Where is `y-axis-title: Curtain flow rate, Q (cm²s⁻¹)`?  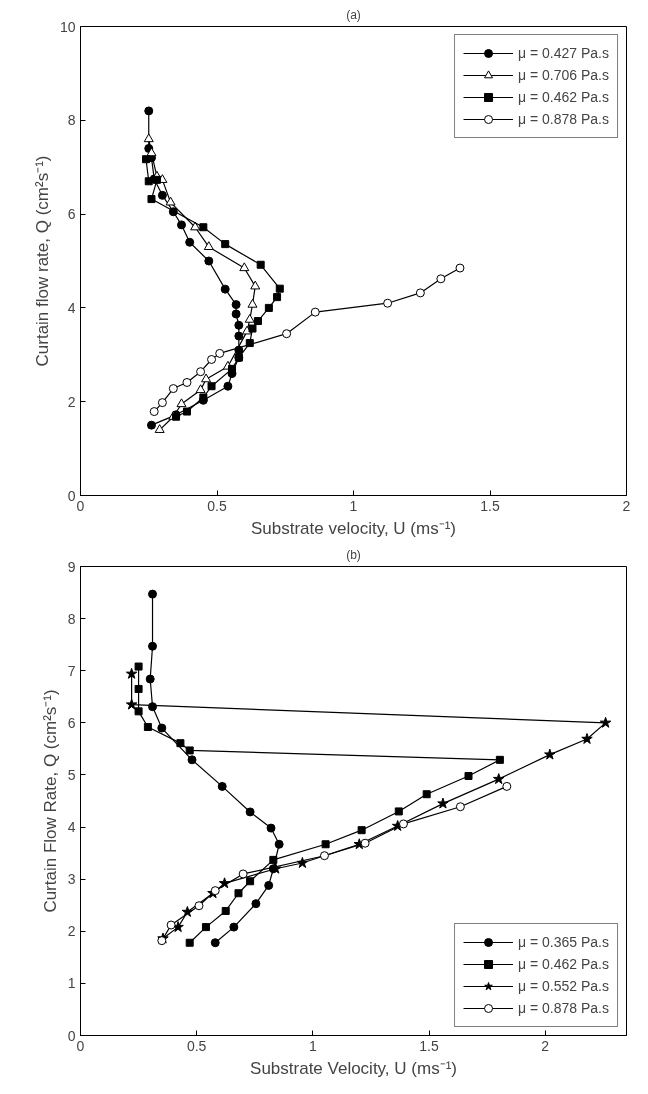 y-axis-title: Curtain flow rate, Q (cm²s⁻¹) is located at coordinates (42, 261).